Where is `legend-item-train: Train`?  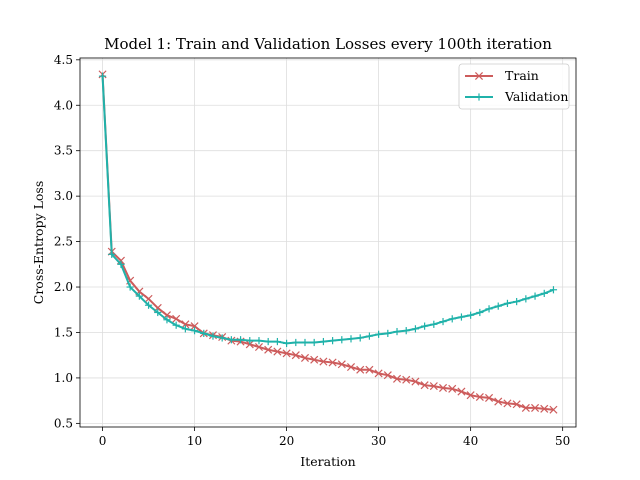 legend-item-train: Train is located at coordinates (502, 75).